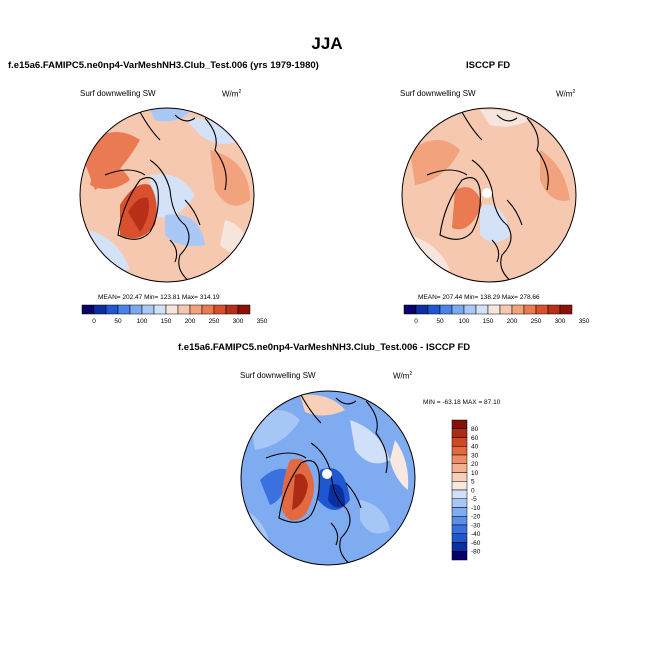 This screenshot has width=654, height=654. I want to click on obs-coastlines, so click(487, 196).